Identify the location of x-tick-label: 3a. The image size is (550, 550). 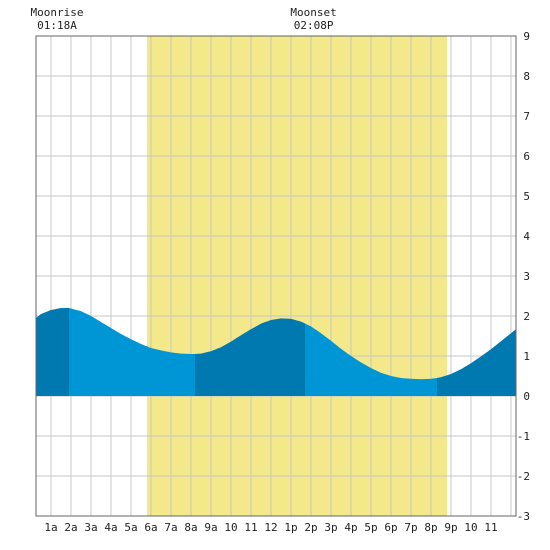
(90, 527).